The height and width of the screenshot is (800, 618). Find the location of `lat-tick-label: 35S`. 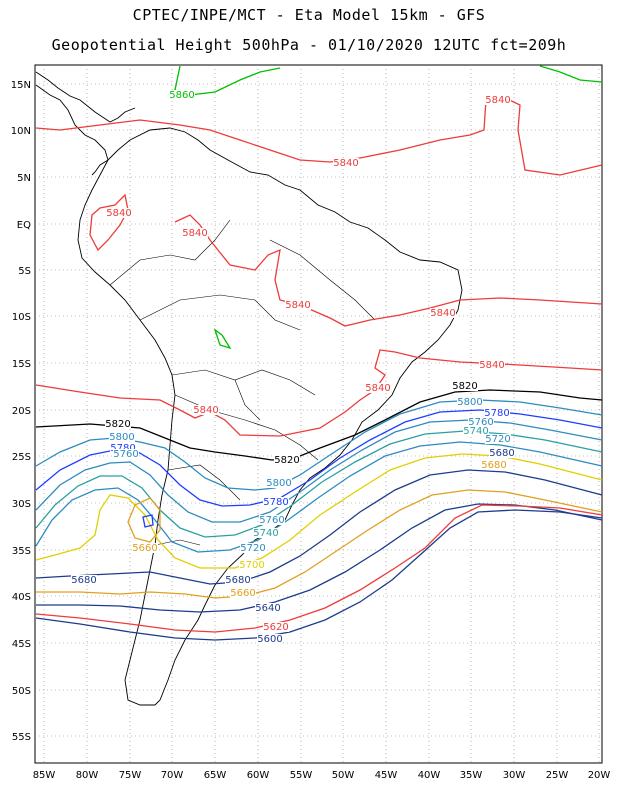

lat-tick-label: 35S is located at coordinates (21, 551).